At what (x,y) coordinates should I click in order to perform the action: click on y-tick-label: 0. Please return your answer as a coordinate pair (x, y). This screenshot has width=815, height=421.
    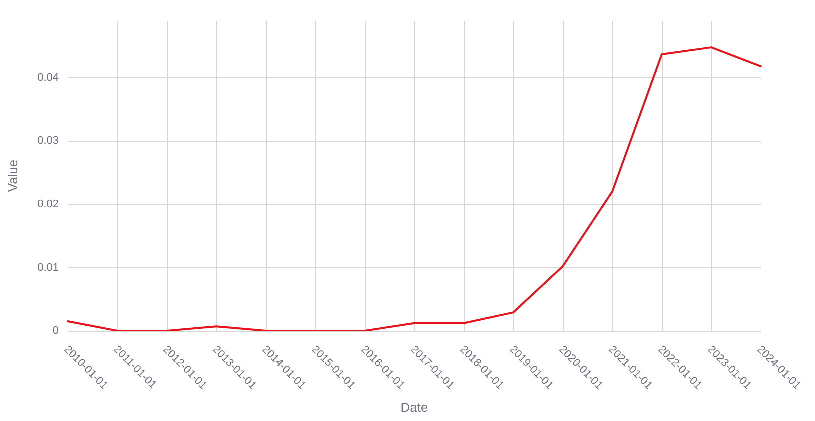
    Looking at the image, I should click on (55, 331).